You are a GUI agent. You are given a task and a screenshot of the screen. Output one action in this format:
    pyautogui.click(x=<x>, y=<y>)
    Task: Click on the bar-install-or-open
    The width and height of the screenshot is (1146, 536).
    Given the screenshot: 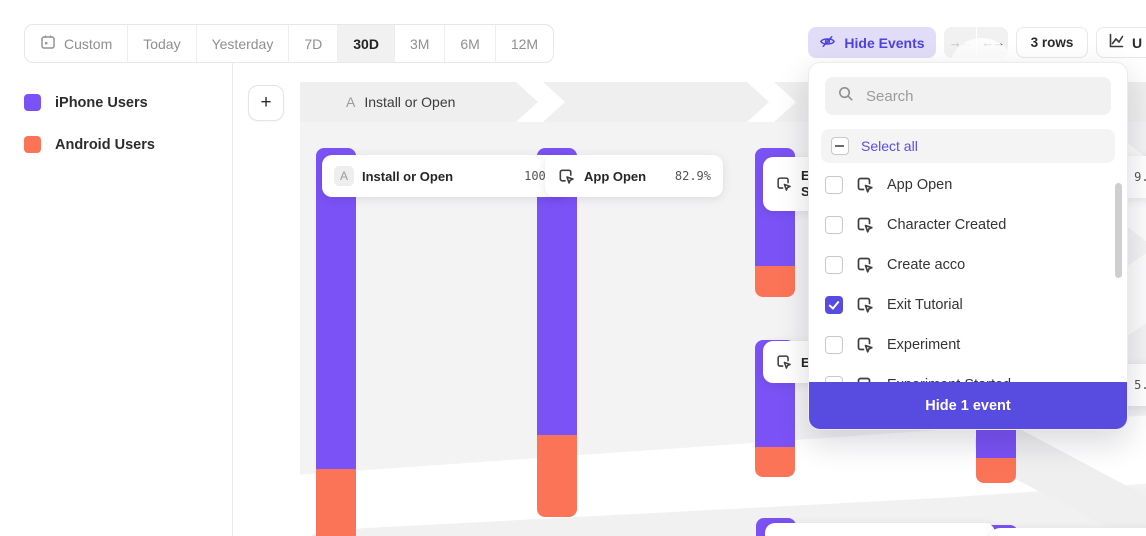 What is the action you would take?
    pyautogui.click(x=336, y=342)
    